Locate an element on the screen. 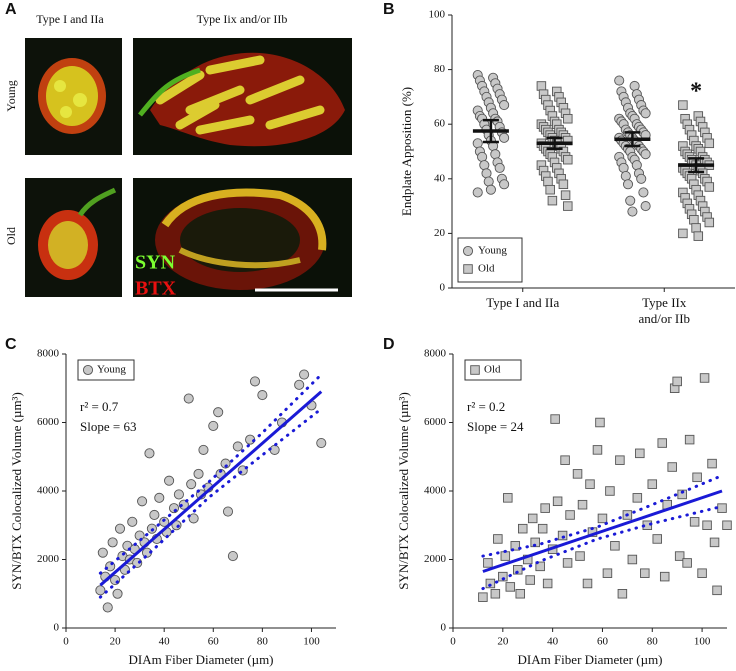 The width and height of the screenshot is (736, 671). legend-label: Old is located at coordinates (492, 370).